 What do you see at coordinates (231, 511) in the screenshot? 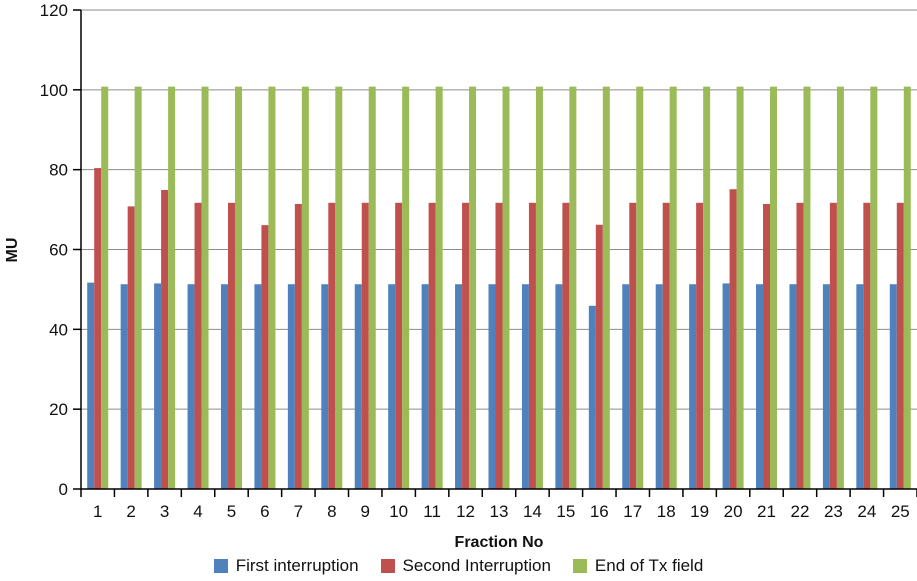
I see `x-tick-label: 5` at bounding box center [231, 511].